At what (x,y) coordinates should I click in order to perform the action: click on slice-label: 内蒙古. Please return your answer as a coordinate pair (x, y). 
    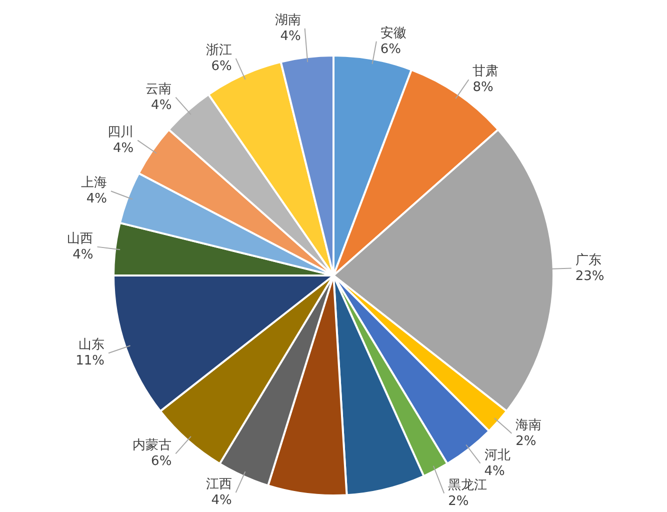
    Looking at the image, I should click on (152, 446).